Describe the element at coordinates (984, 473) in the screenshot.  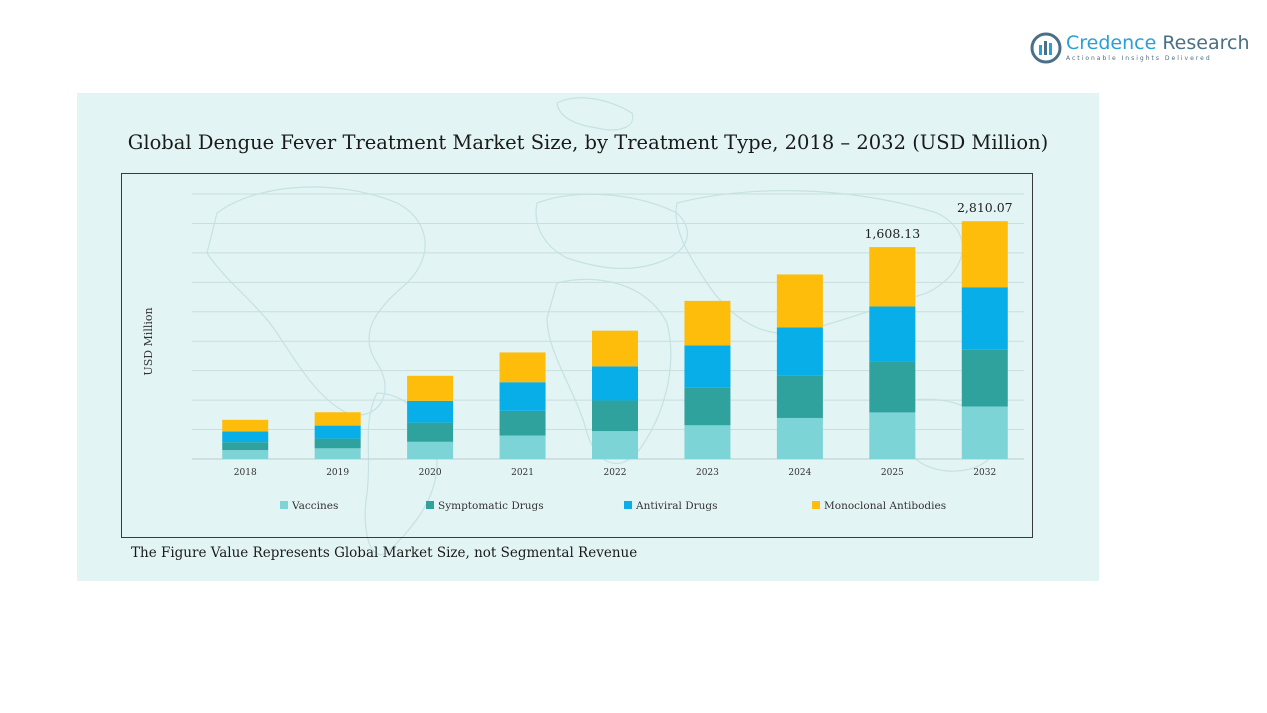
I see `x-tick-label: 2032` at that location.